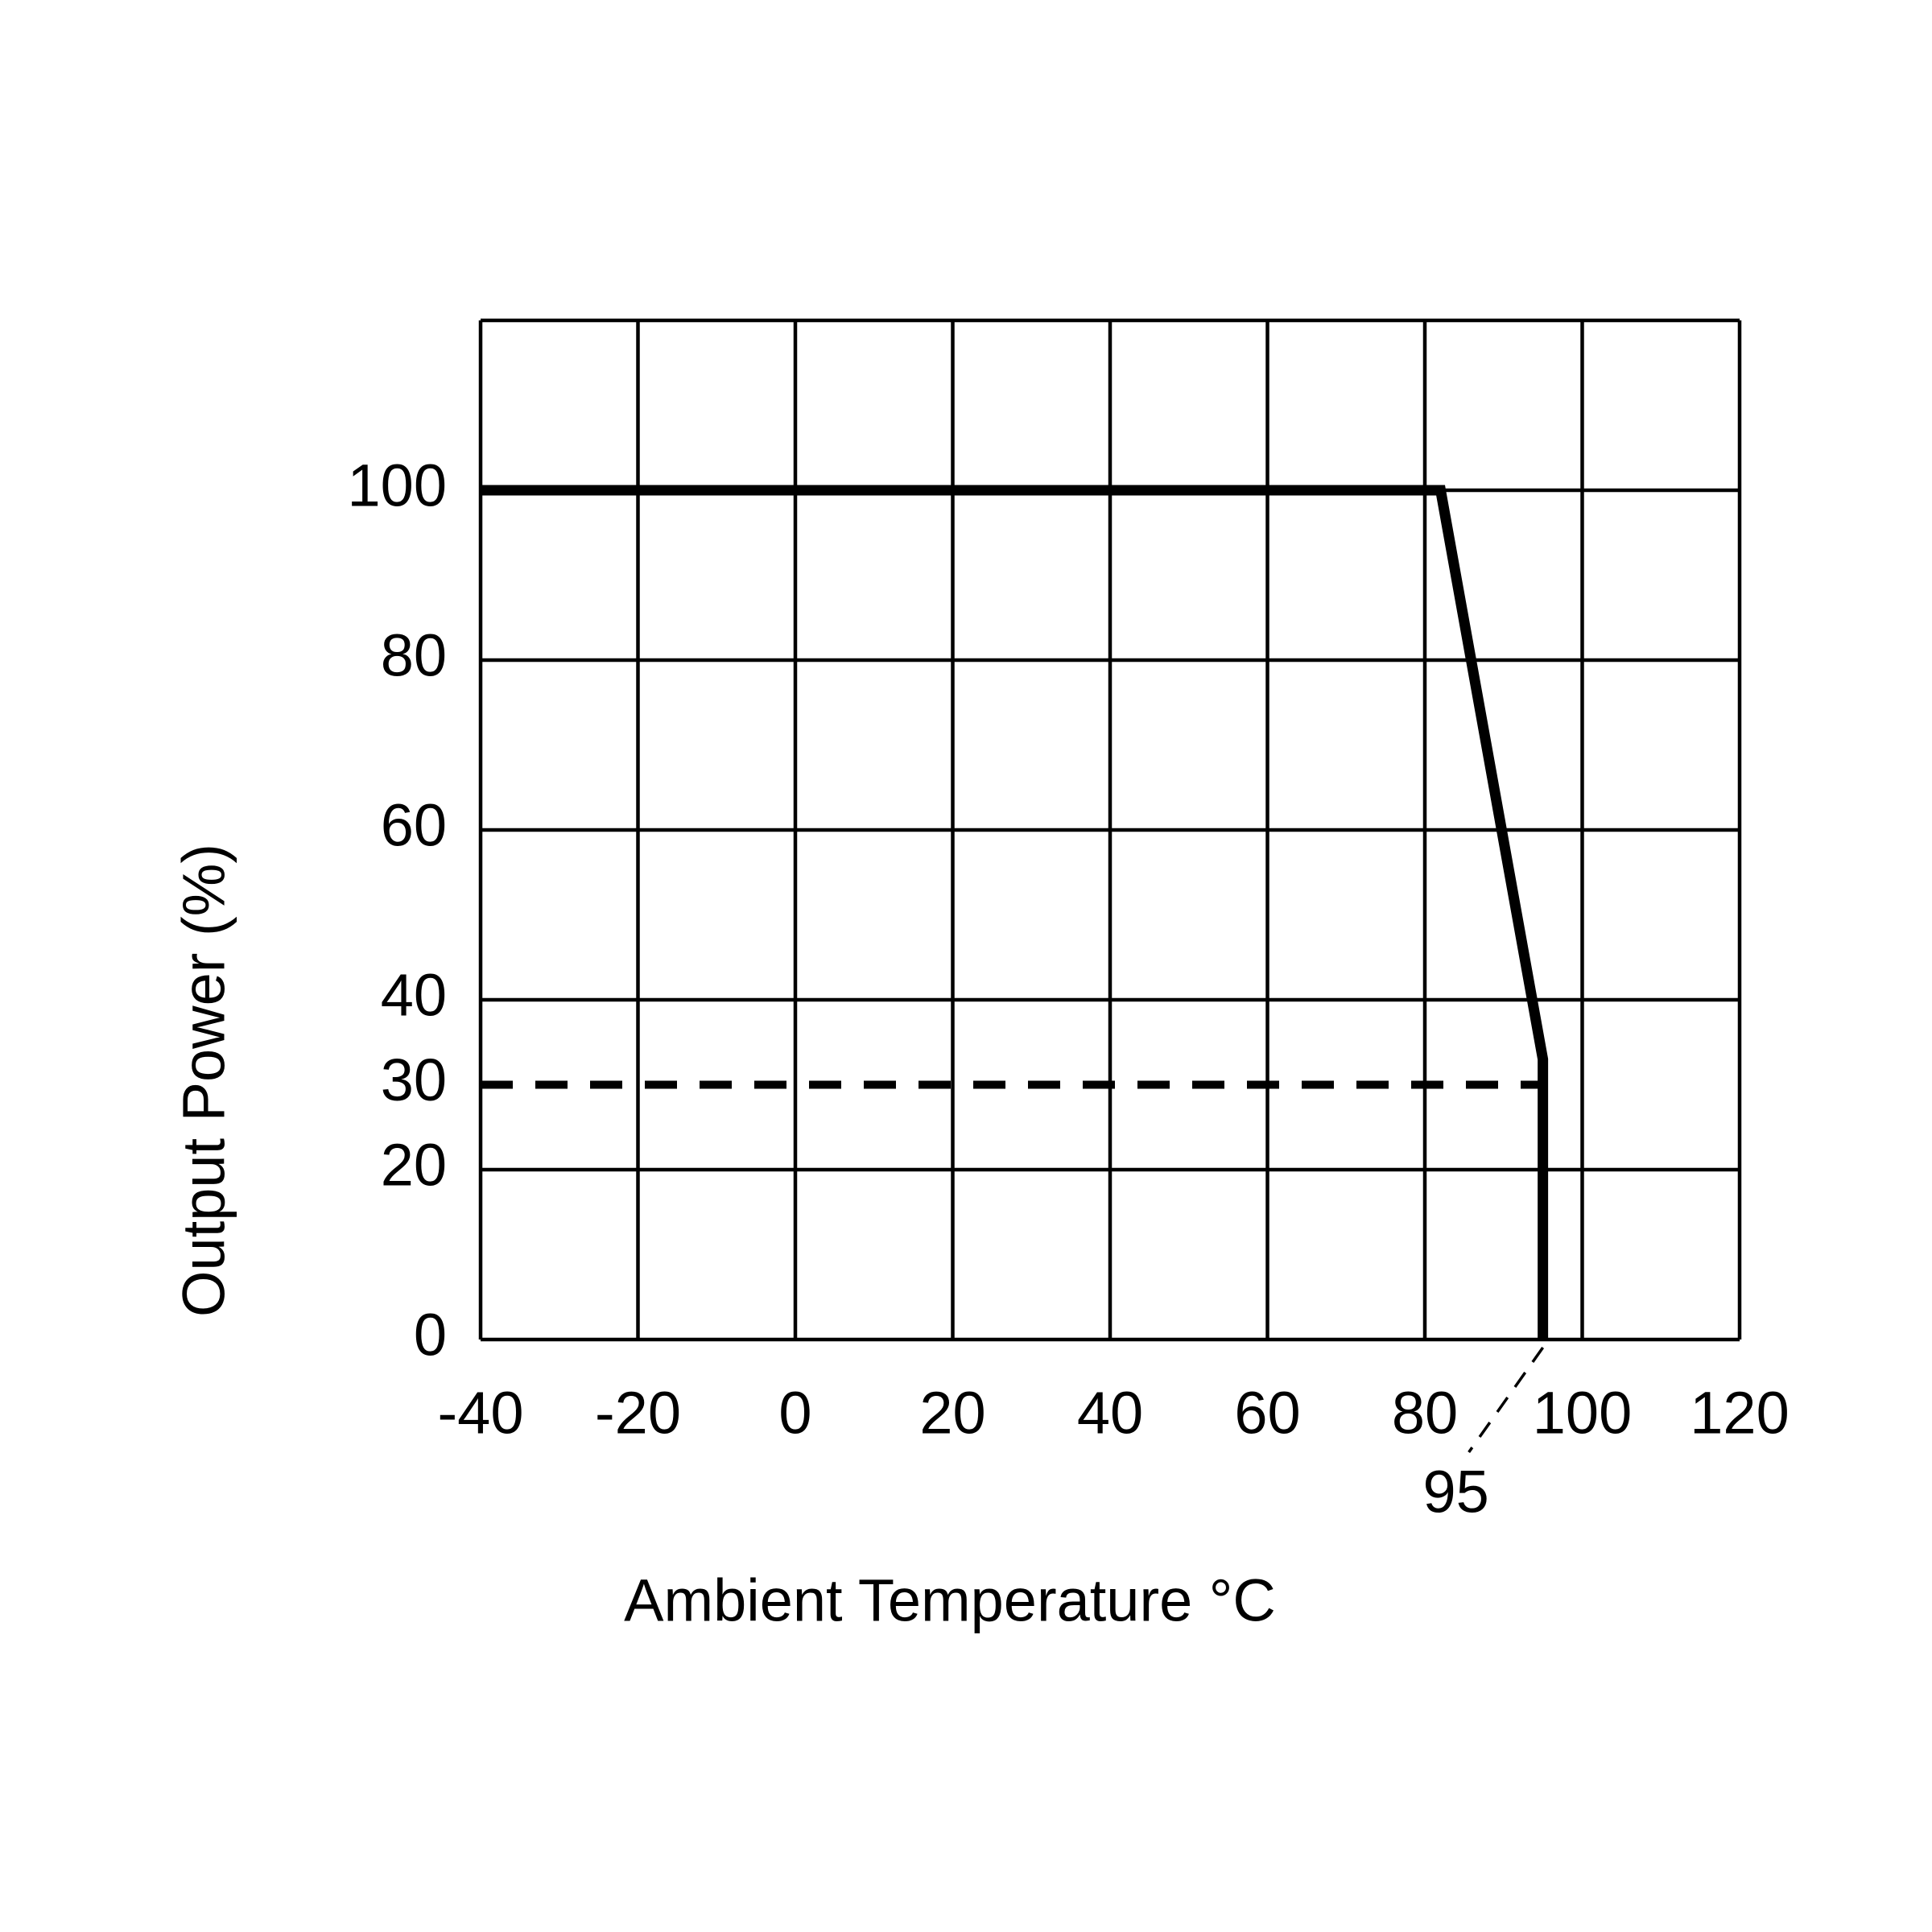 This screenshot has width=1932, height=1932. What do you see at coordinates (638, 1413) in the screenshot?
I see `x-tick-label: -20` at bounding box center [638, 1413].